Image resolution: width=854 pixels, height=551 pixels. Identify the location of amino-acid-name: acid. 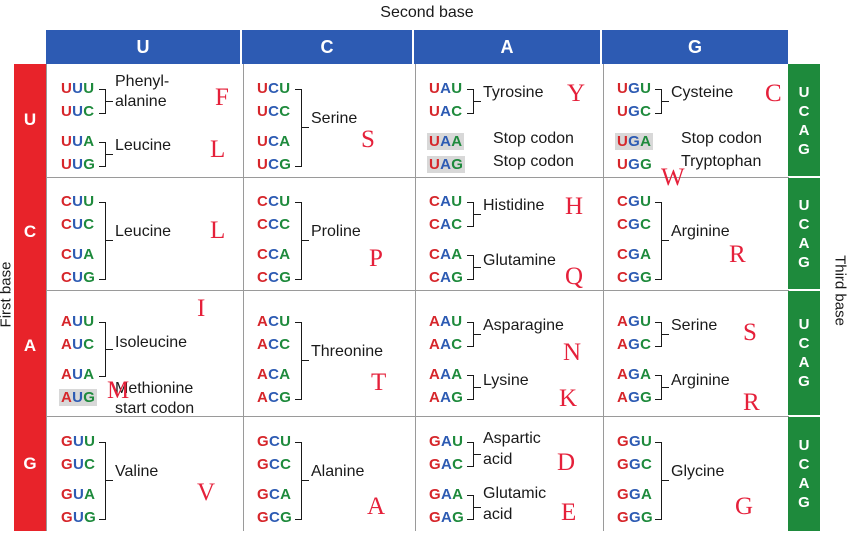
(498, 459).